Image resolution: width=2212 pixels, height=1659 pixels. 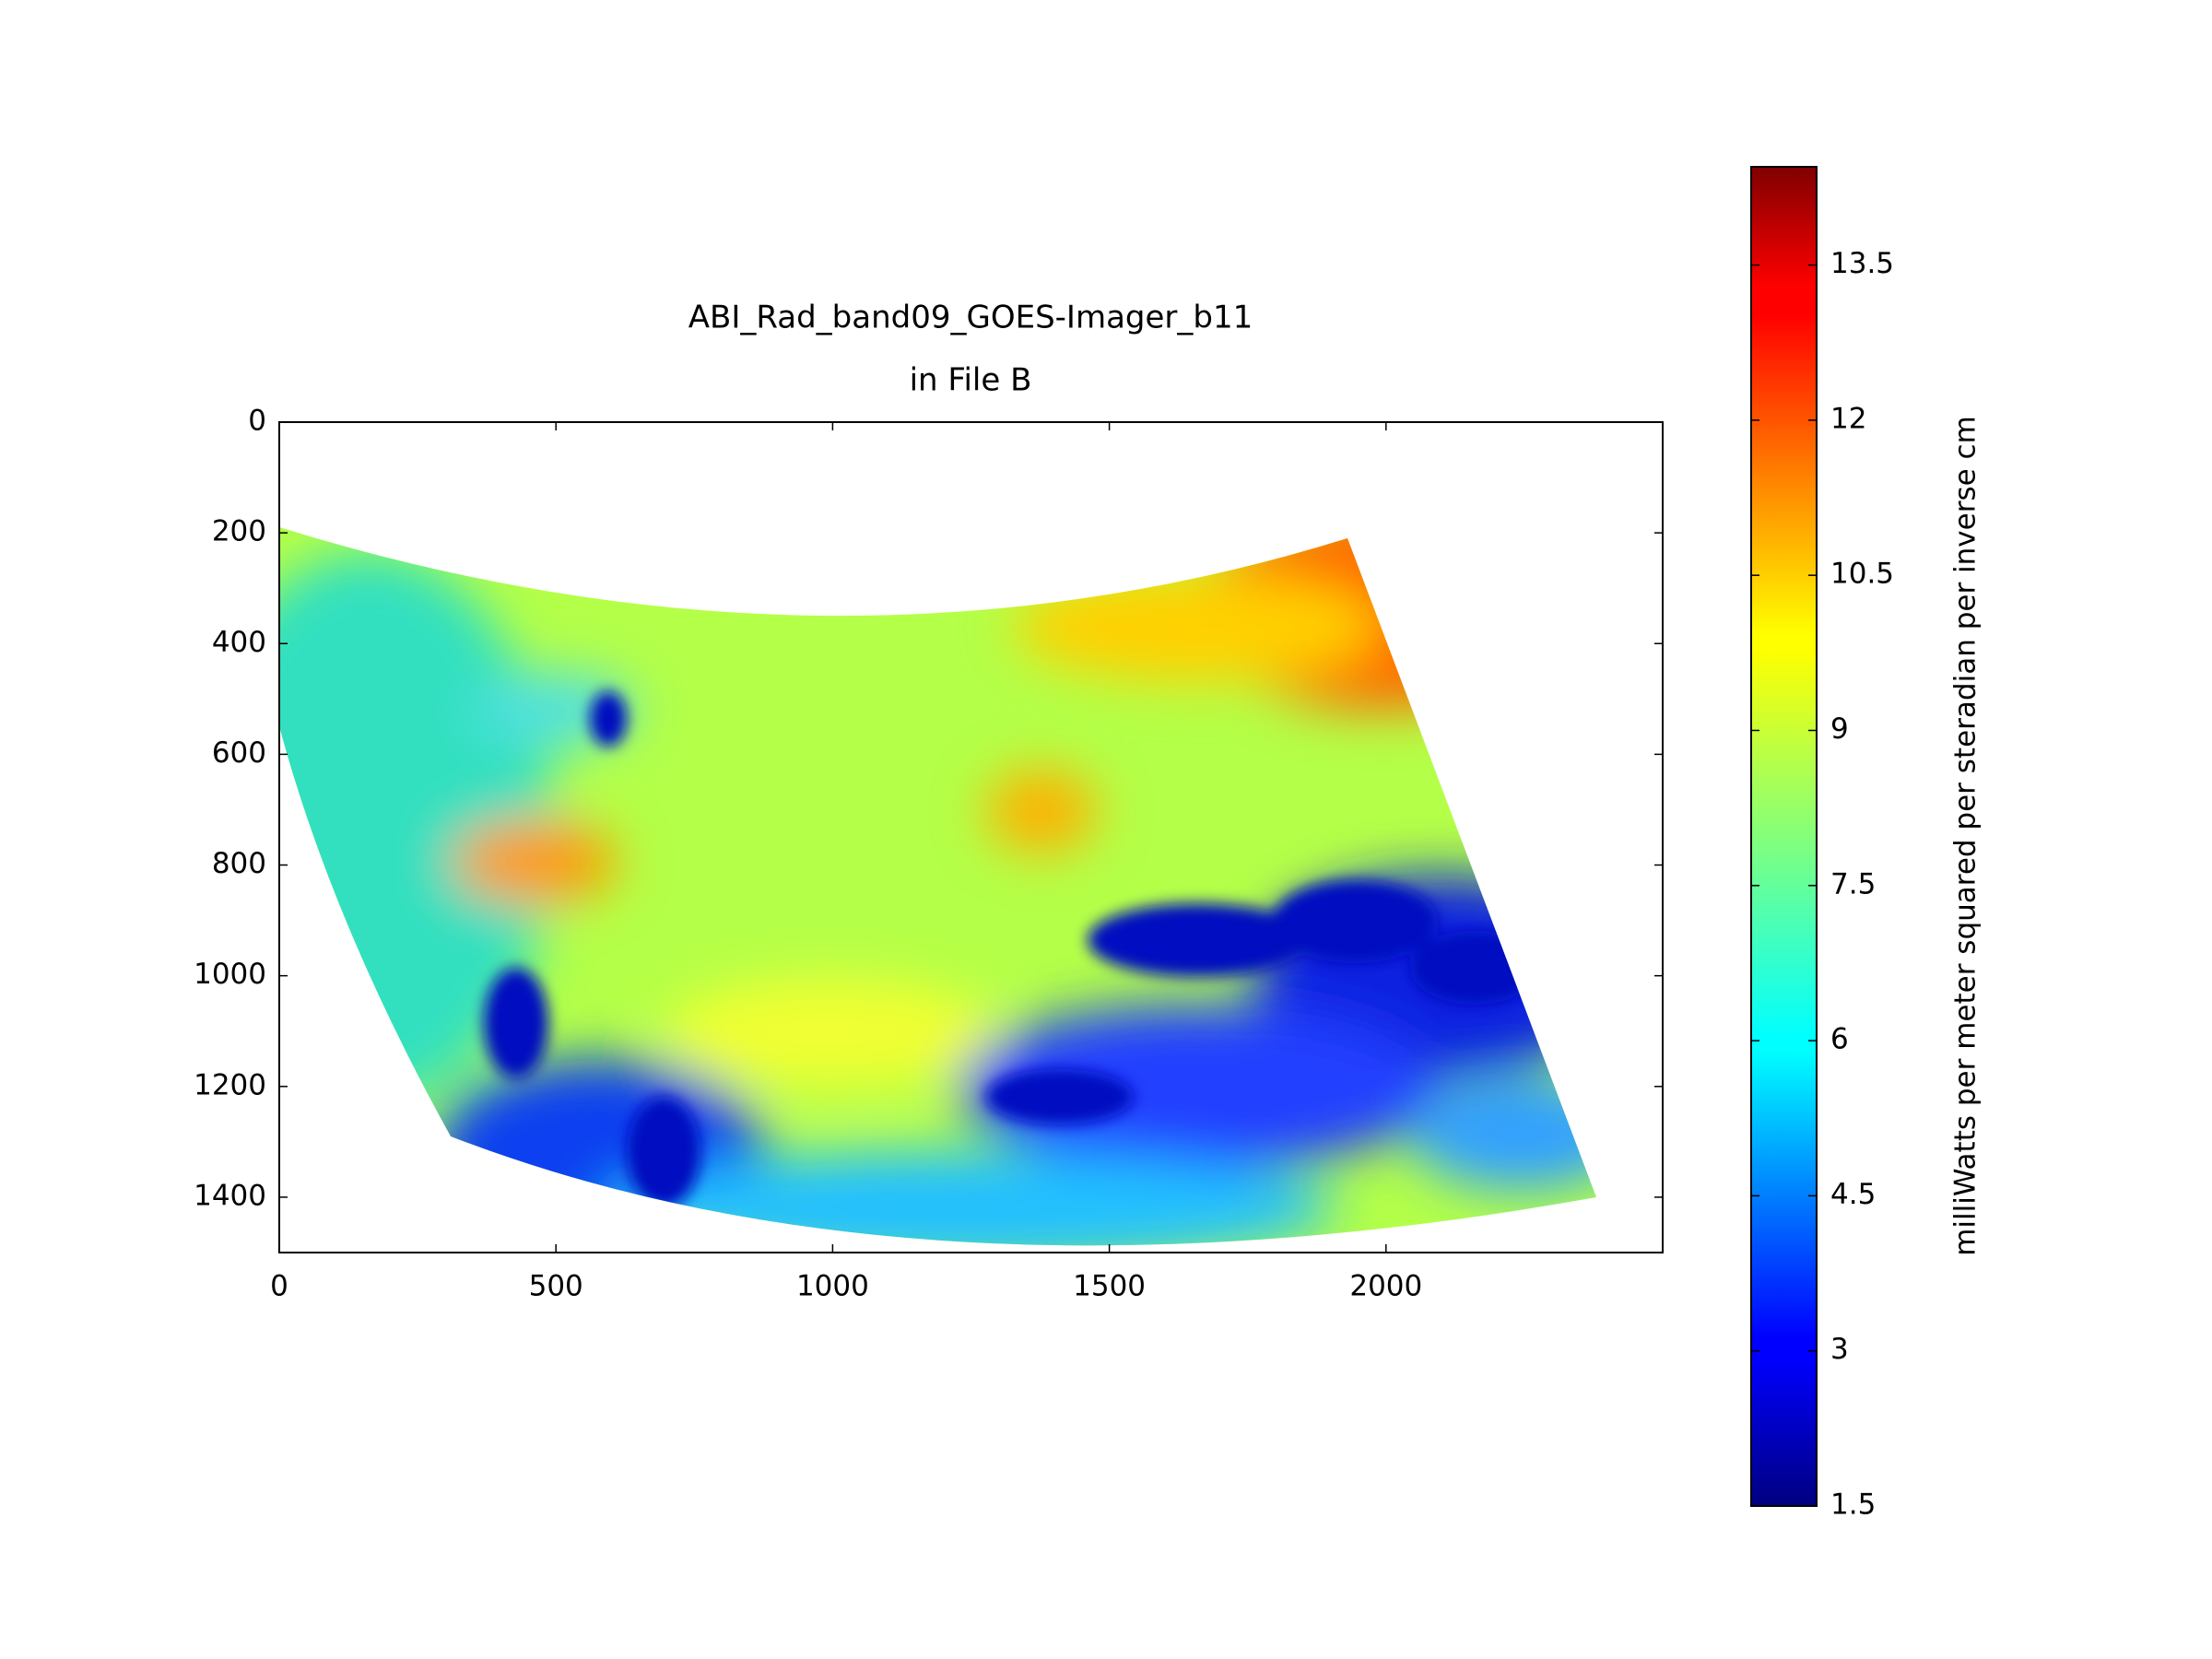 I want to click on colorbar-tick-label: 9, so click(x=1839, y=729).